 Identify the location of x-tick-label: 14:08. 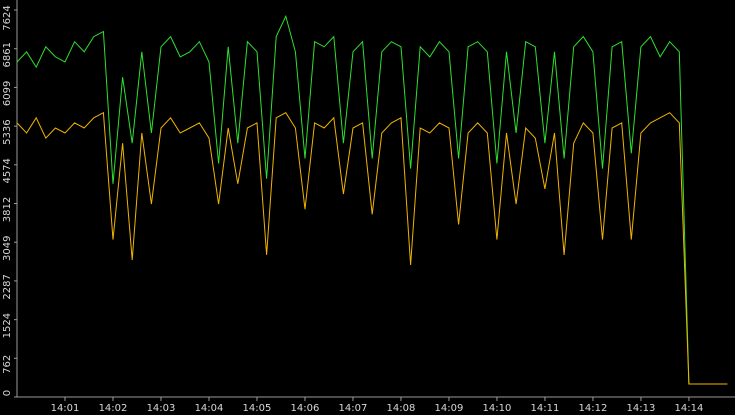
(401, 408).